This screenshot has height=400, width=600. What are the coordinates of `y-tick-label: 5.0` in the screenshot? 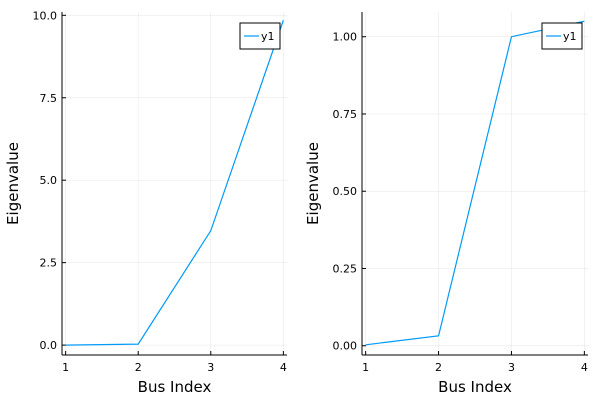 It's located at (49, 180).